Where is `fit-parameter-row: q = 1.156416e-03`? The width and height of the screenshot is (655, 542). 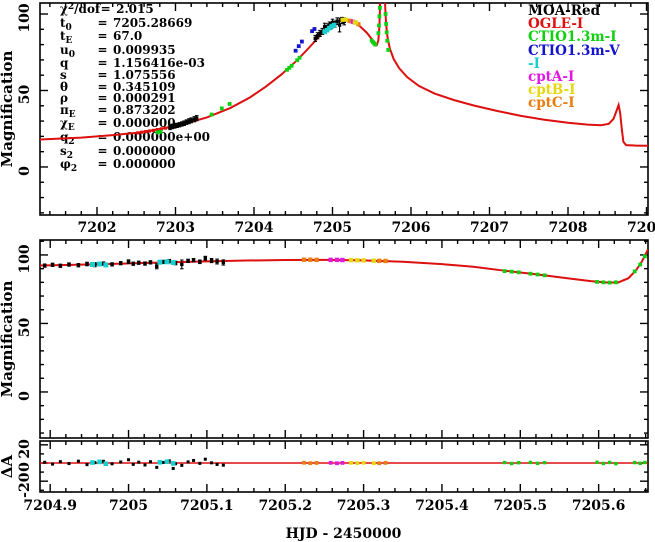 fit-parameter-row: q = 1.156416e-03 is located at coordinates (132, 63).